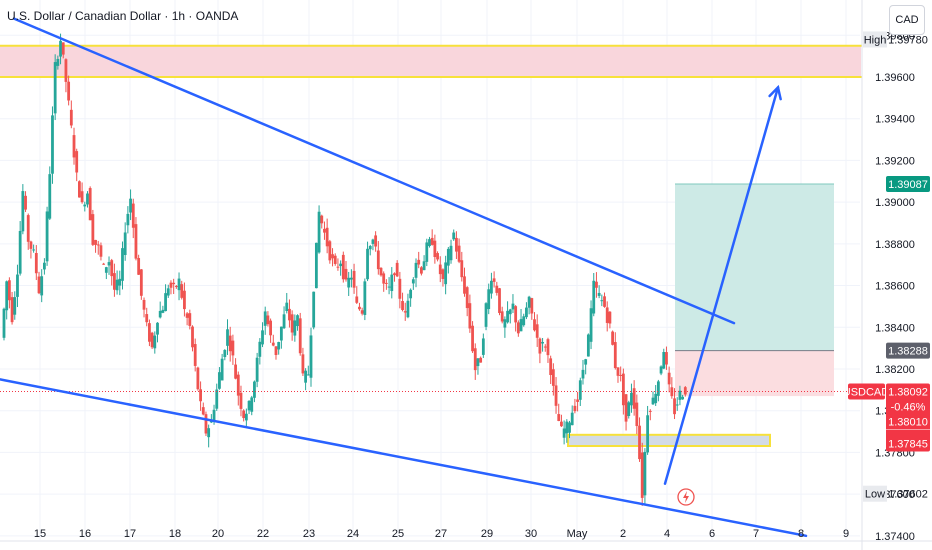 The image size is (932, 550). What do you see at coordinates (908, 183) in the screenshot?
I see `target-price-label-background` at bounding box center [908, 183].